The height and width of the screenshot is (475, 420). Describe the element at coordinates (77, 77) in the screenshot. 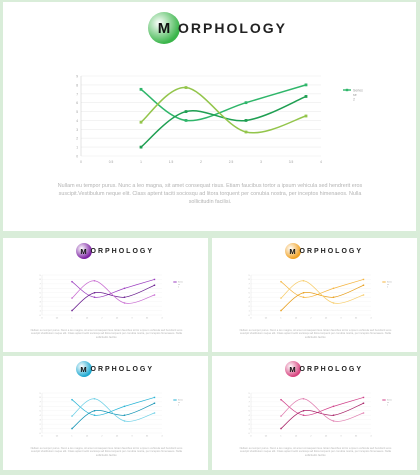

I see `y-tick-label: 9` at that location.